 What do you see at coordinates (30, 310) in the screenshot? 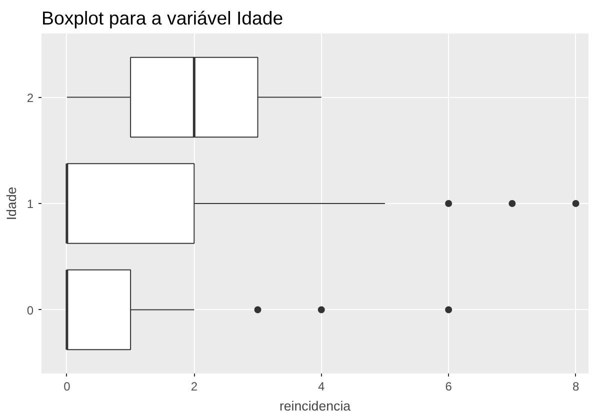
I see `y-tick-label: 0` at bounding box center [30, 310].